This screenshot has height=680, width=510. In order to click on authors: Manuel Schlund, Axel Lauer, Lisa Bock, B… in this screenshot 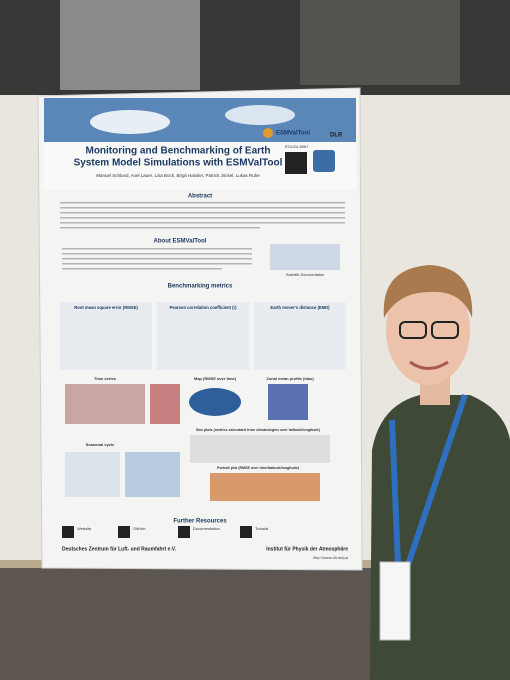, I will do `click(178, 175)`.